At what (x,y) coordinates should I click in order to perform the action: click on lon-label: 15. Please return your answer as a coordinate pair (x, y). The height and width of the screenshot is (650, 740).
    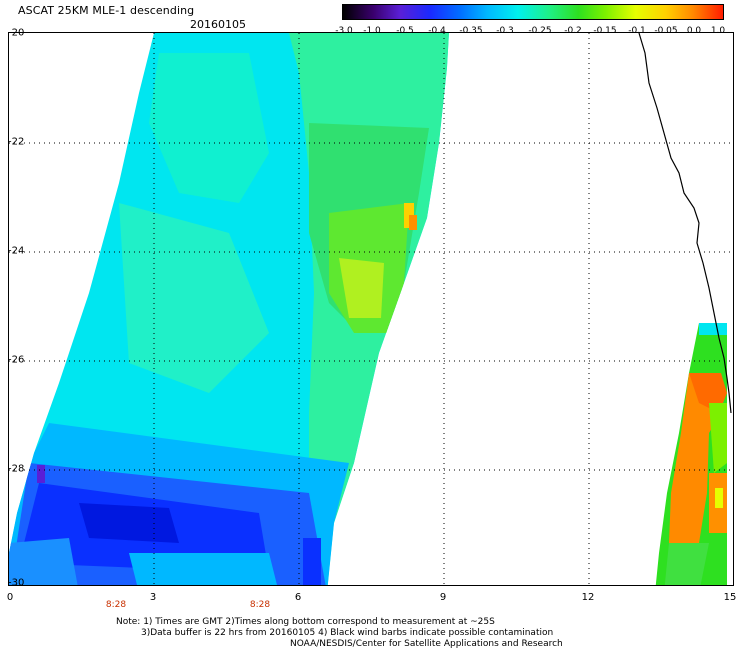
    Looking at the image, I should click on (730, 597).